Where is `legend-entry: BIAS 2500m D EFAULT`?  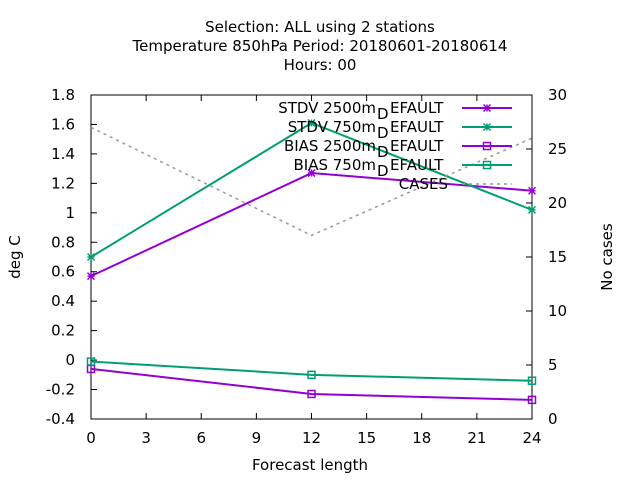
legend-entry: BIAS 2500m D EFAULT is located at coordinates (398, 149).